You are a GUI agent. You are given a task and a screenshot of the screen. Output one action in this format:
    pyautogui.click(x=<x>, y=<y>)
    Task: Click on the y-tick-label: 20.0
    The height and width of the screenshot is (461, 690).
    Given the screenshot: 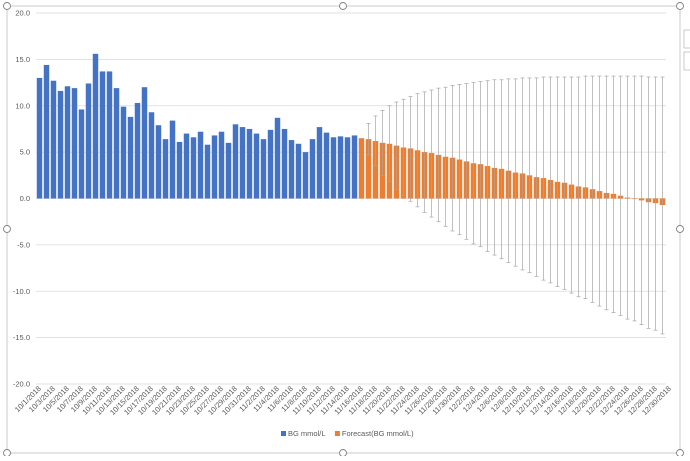 What is the action you would take?
    pyautogui.click(x=22, y=13)
    